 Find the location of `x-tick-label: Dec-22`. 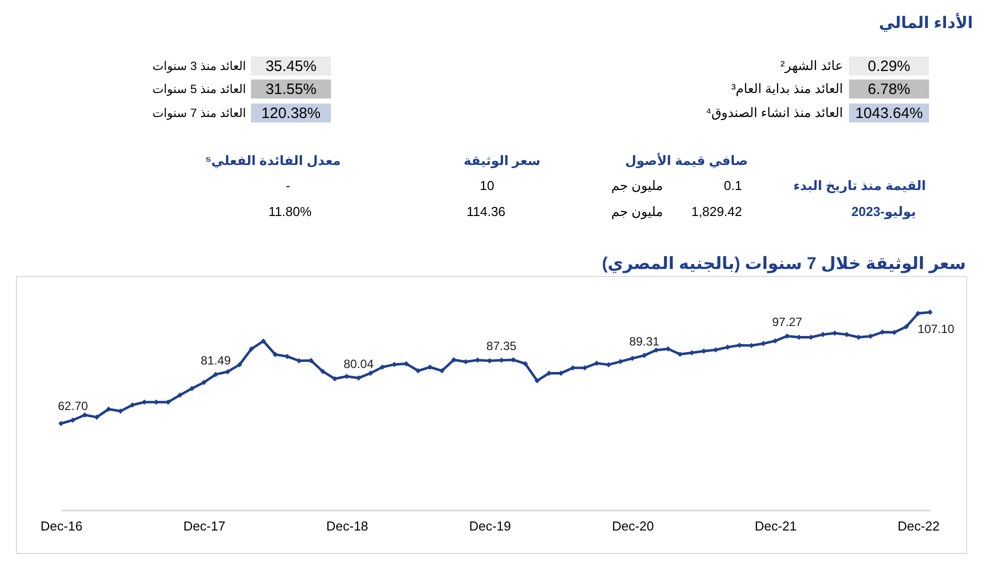

x-tick-label: Dec-22 is located at coordinates (919, 526).